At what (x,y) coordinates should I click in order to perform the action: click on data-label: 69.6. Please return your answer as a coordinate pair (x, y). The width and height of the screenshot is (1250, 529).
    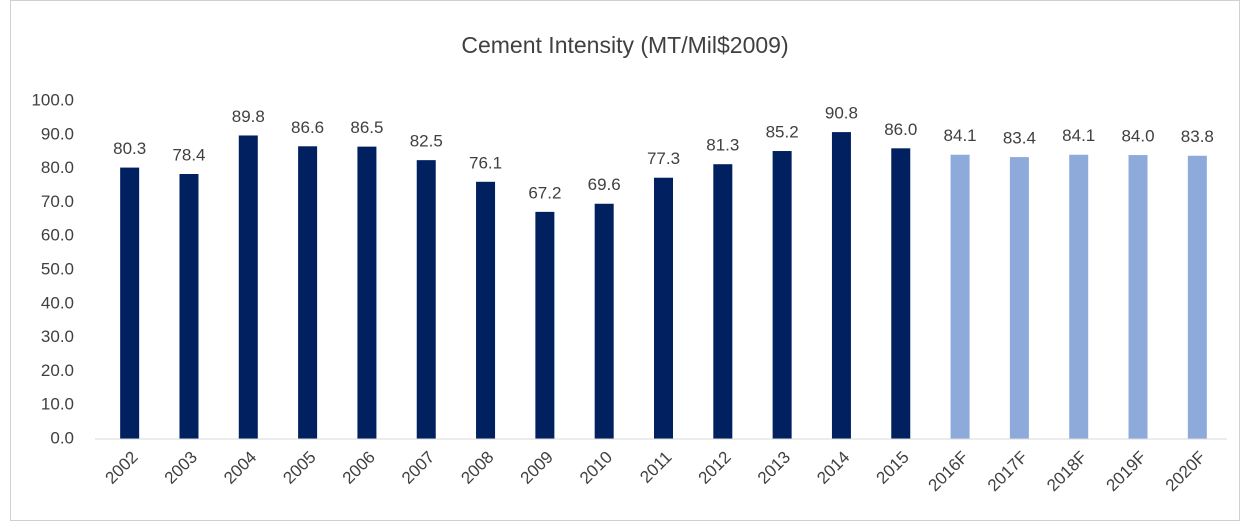
    Looking at the image, I should click on (604, 184).